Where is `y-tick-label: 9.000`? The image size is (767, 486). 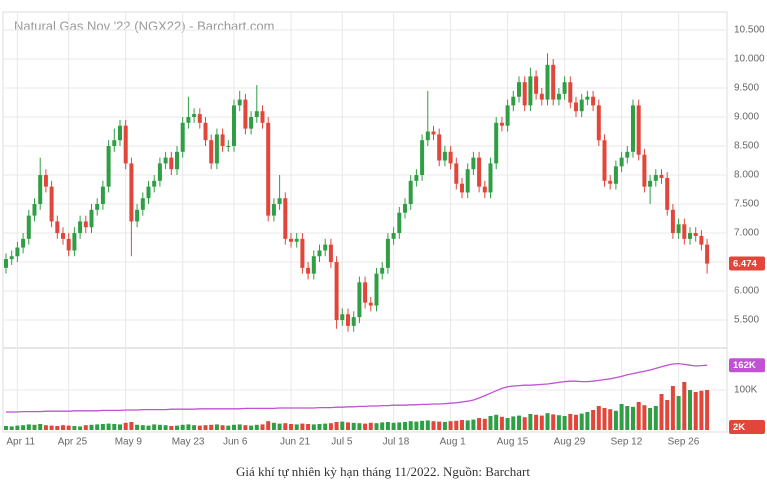
y-tick-label: 9.000 is located at coordinates (746, 117).